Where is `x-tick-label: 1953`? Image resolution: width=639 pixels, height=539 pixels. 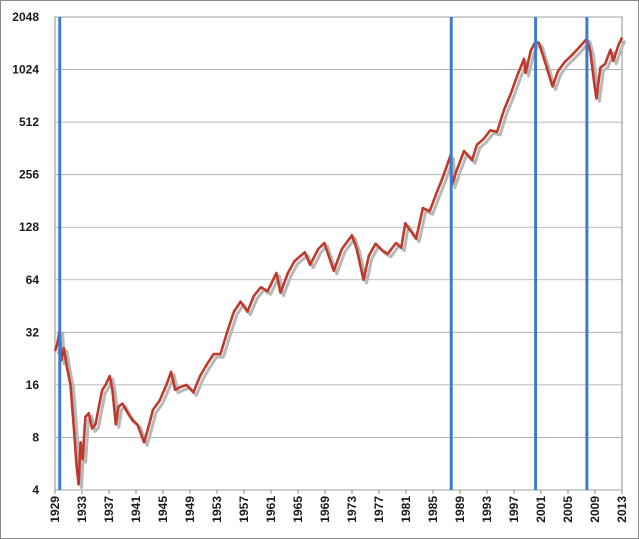
x-tick-label: 1953 is located at coordinates (217, 509).